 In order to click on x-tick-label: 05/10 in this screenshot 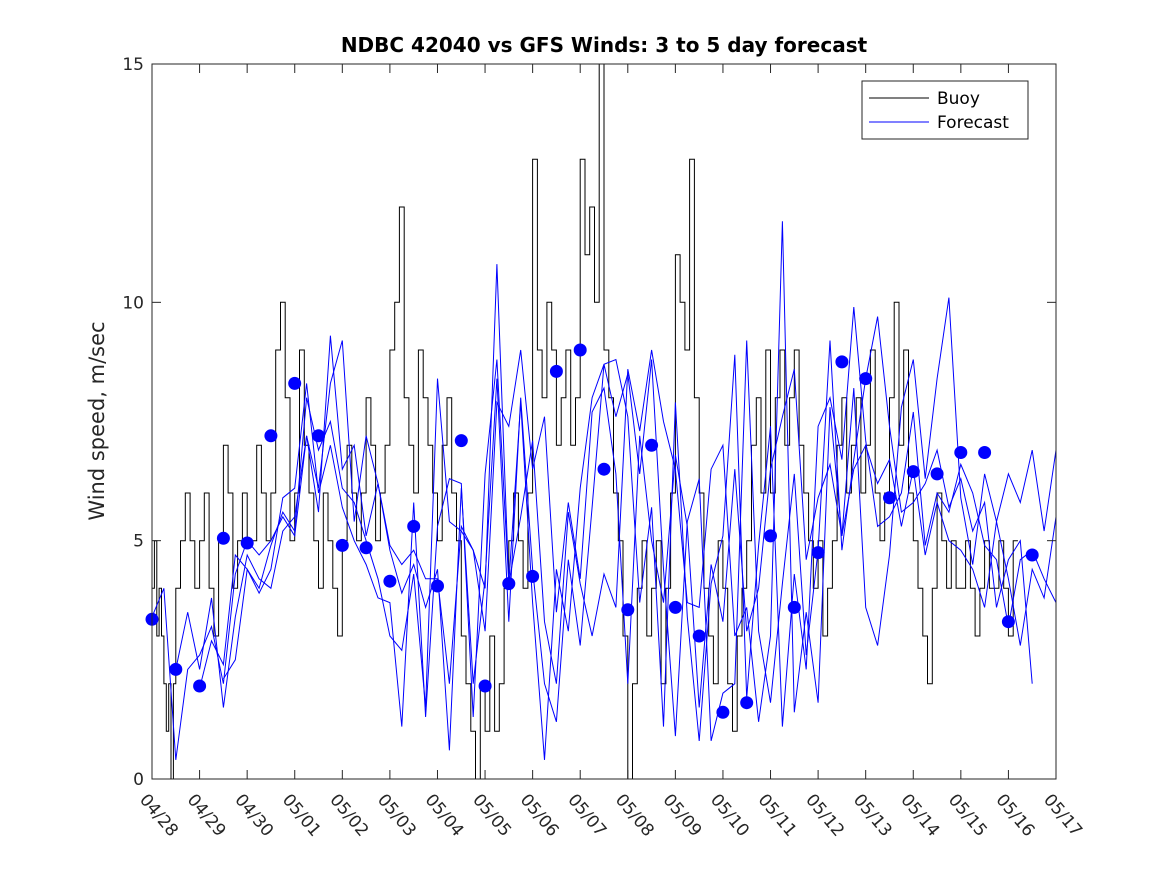, I will do `click(729, 815)`.